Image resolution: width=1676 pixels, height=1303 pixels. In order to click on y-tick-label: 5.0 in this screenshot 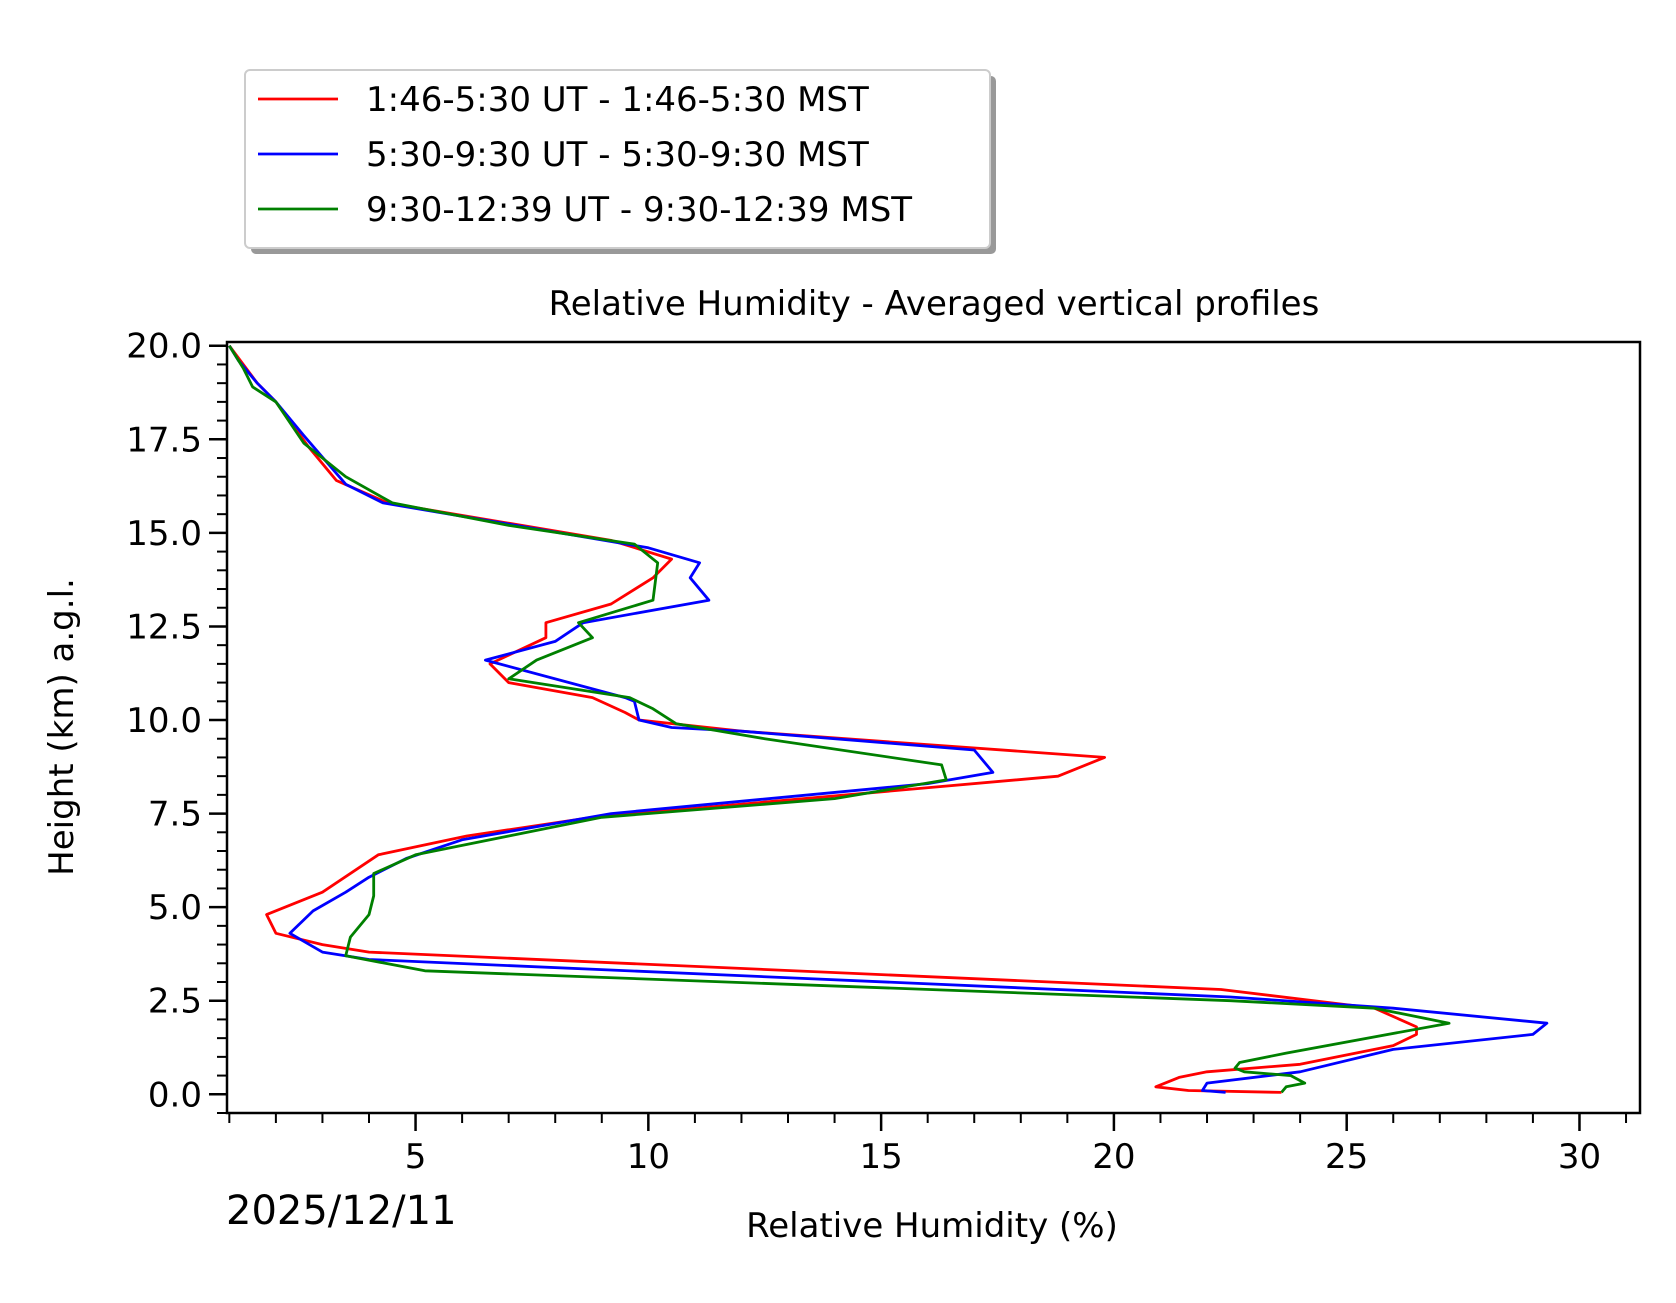, I will do `click(175, 908)`.